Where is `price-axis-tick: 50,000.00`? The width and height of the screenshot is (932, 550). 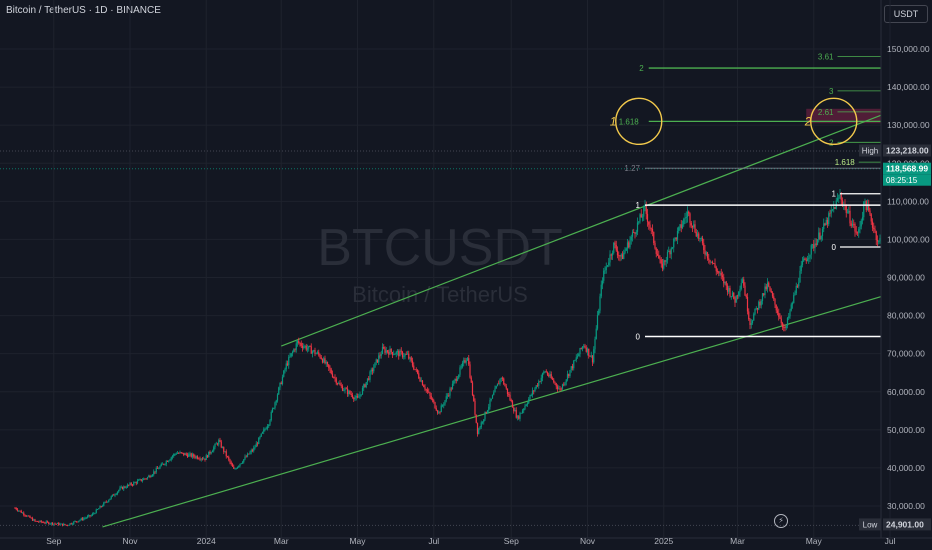
price-axis-tick: 50,000.00 is located at coordinates (906, 430).